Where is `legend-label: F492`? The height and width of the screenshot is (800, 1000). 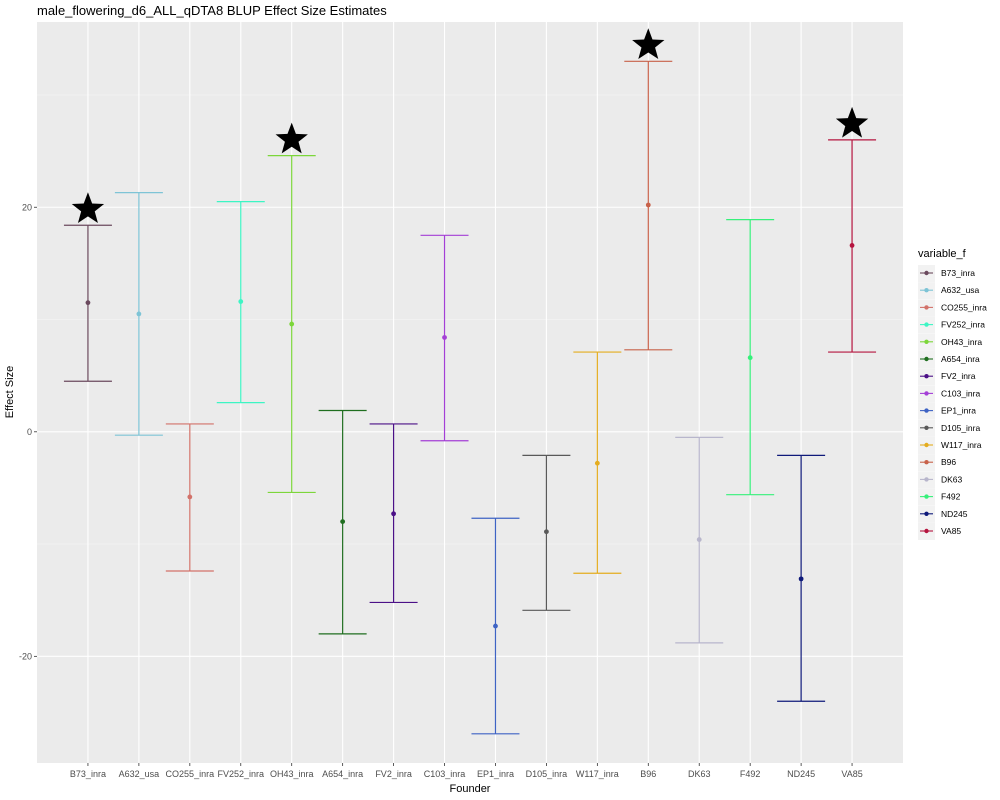 legend-label: F492 is located at coordinates (951, 497).